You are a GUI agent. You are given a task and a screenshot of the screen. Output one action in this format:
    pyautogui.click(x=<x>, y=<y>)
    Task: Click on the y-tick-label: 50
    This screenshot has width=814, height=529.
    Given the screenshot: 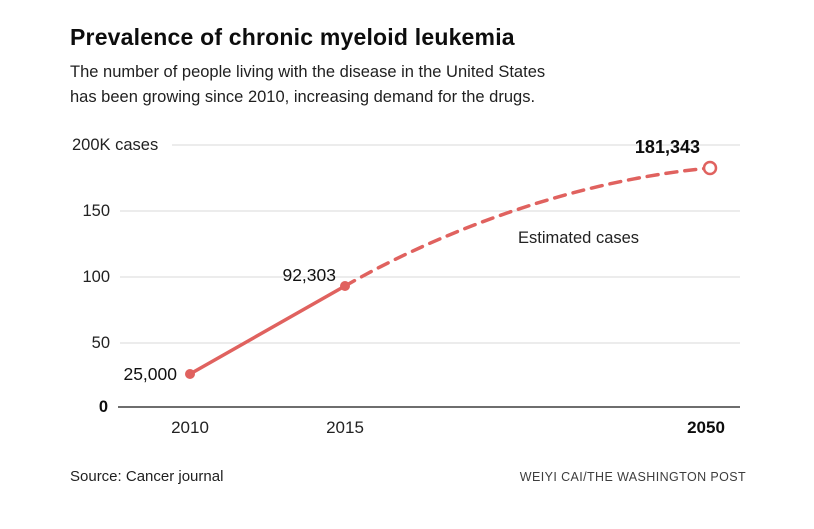 What is the action you would take?
    pyautogui.click(x=101, y=343)
    